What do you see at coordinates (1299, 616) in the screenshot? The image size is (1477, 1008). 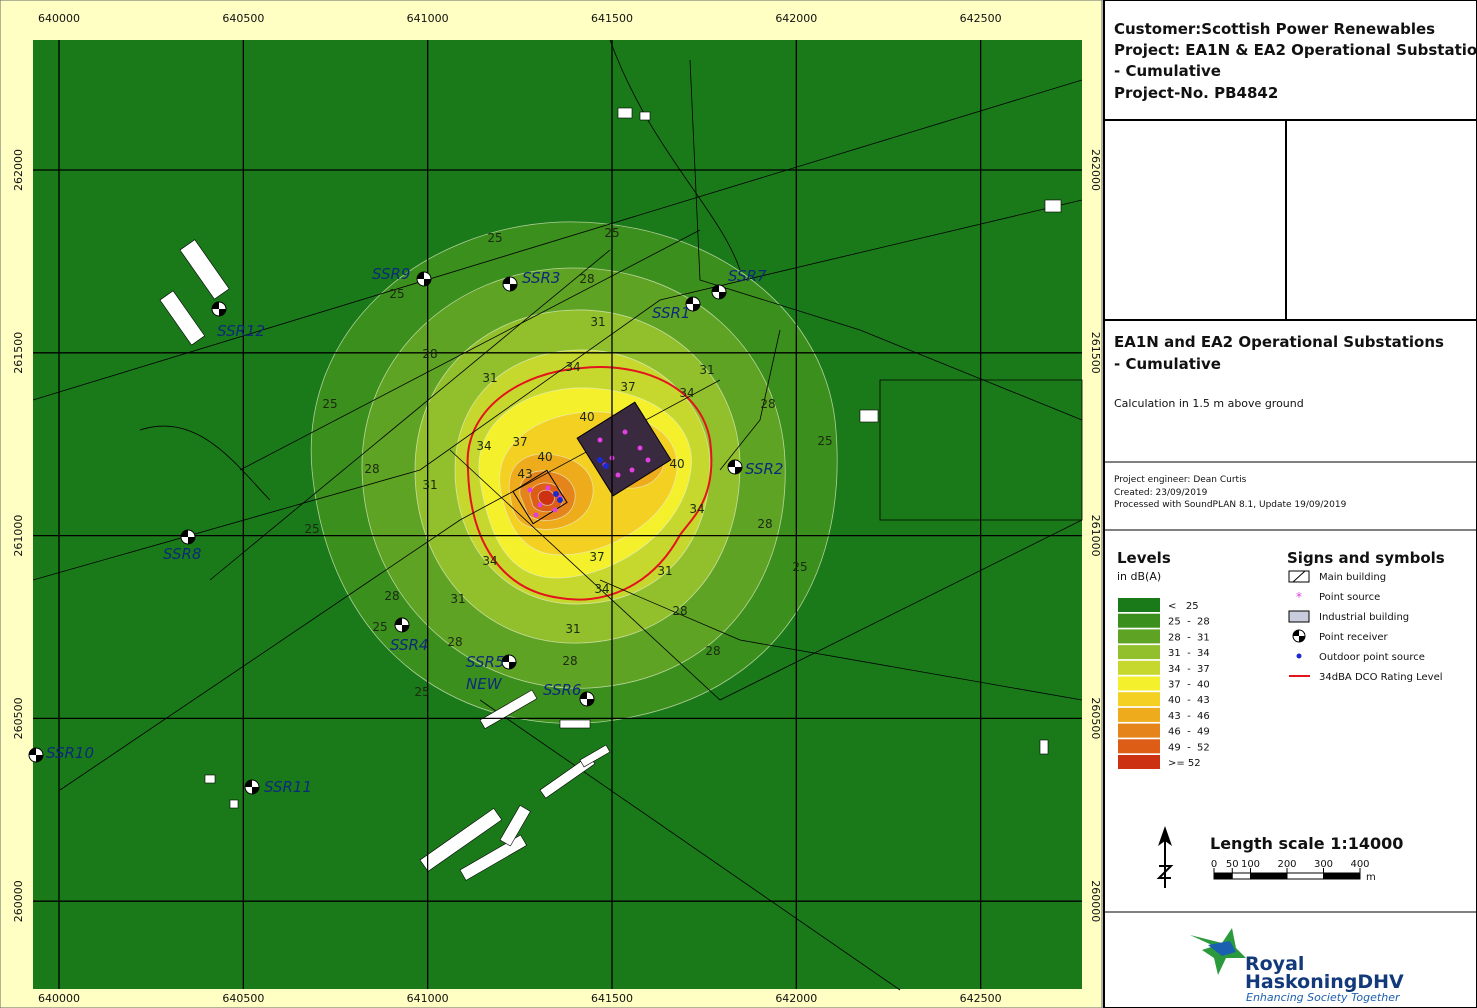 I see `symbol-industrial-building` at bounding box center [1299, 616].